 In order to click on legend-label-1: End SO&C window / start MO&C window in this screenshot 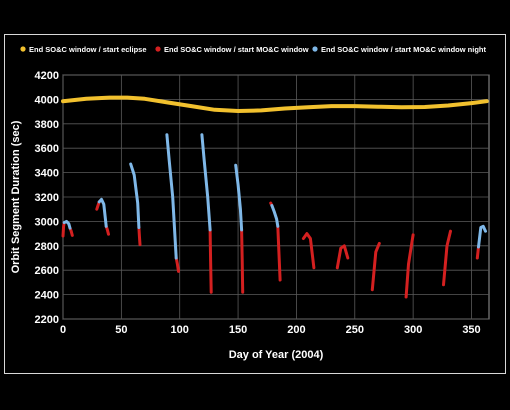, I will do `click(236, 49)`.